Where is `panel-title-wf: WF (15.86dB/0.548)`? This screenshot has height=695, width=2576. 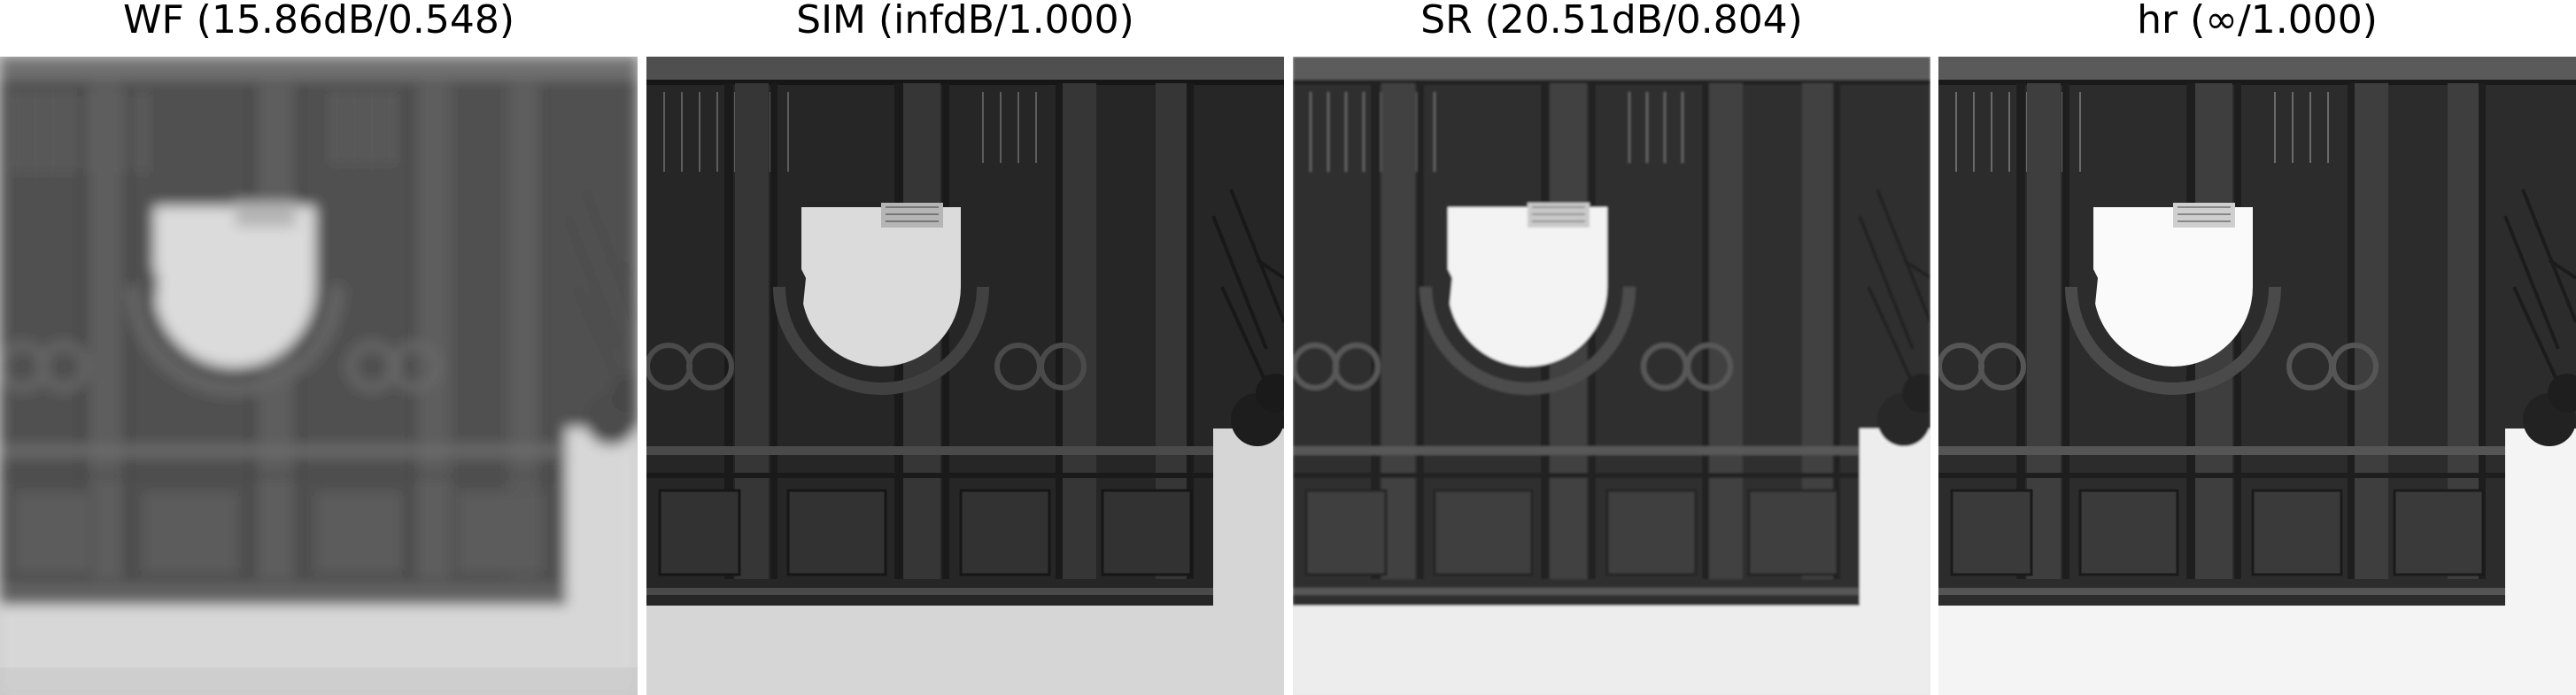 panel-title-wf: WF (15.86dB/0.548) is located at coordinates (318, 21).